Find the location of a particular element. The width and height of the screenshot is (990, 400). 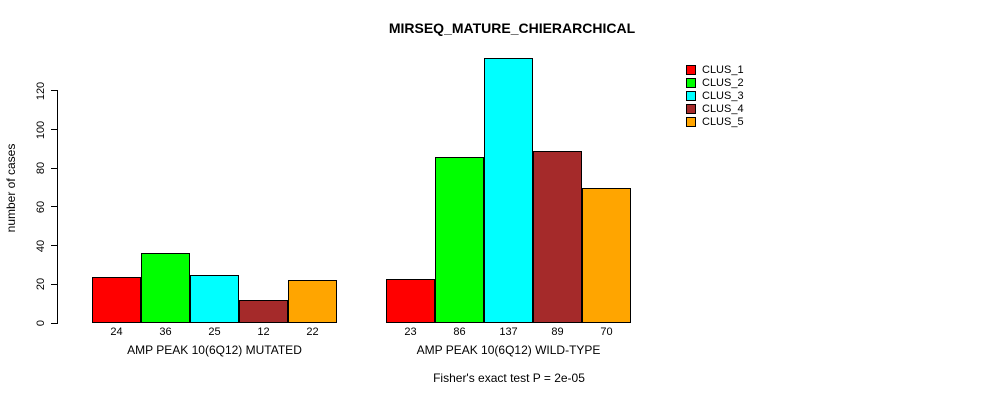

legend-item: CLUS_3 is located at coordinates (715, 95).